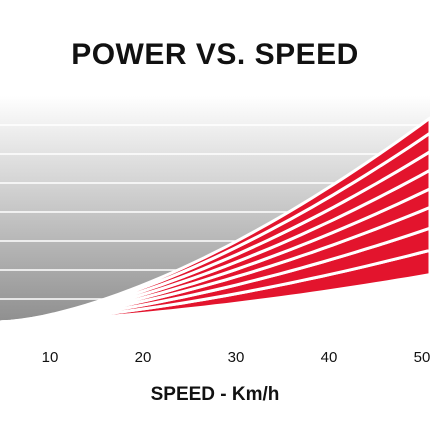 Image resolution: width=430 pixels, height=430 pixels. Describe the element at coordinates (215, 301) in the screenshot. I see `baseline-area` at that location.